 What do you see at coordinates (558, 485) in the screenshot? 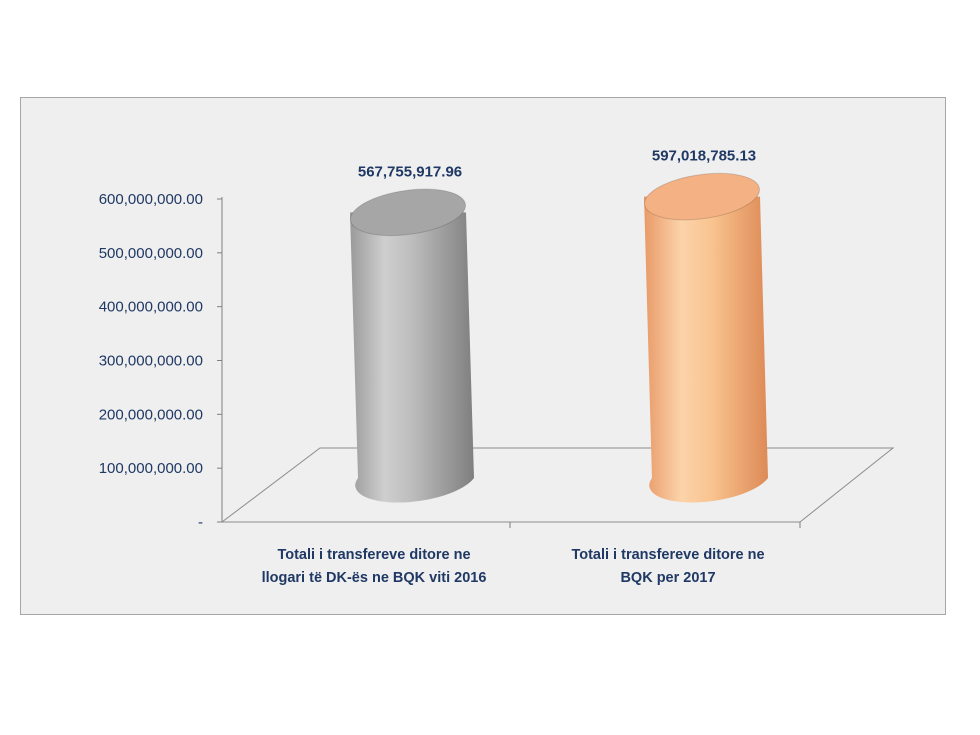
I see `chart-floor` at bounding box center [558, 485].